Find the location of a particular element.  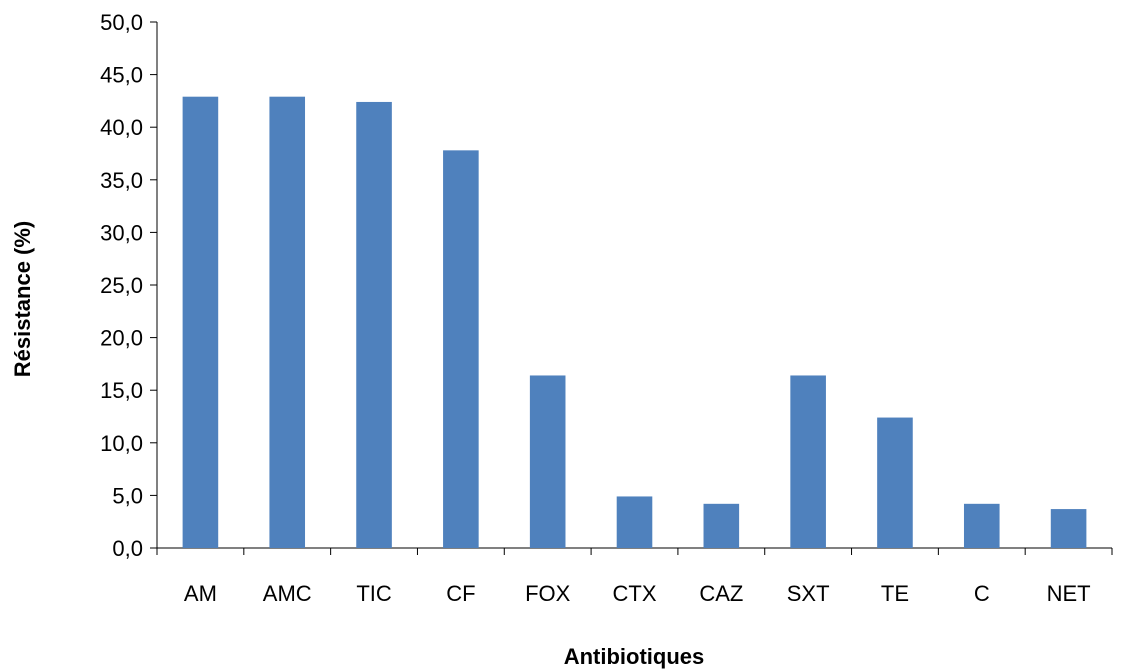

x-axis: AM AMC TIC CF FOX CTX CAZ SXT TE C NET is located at coordinates (634, 576).